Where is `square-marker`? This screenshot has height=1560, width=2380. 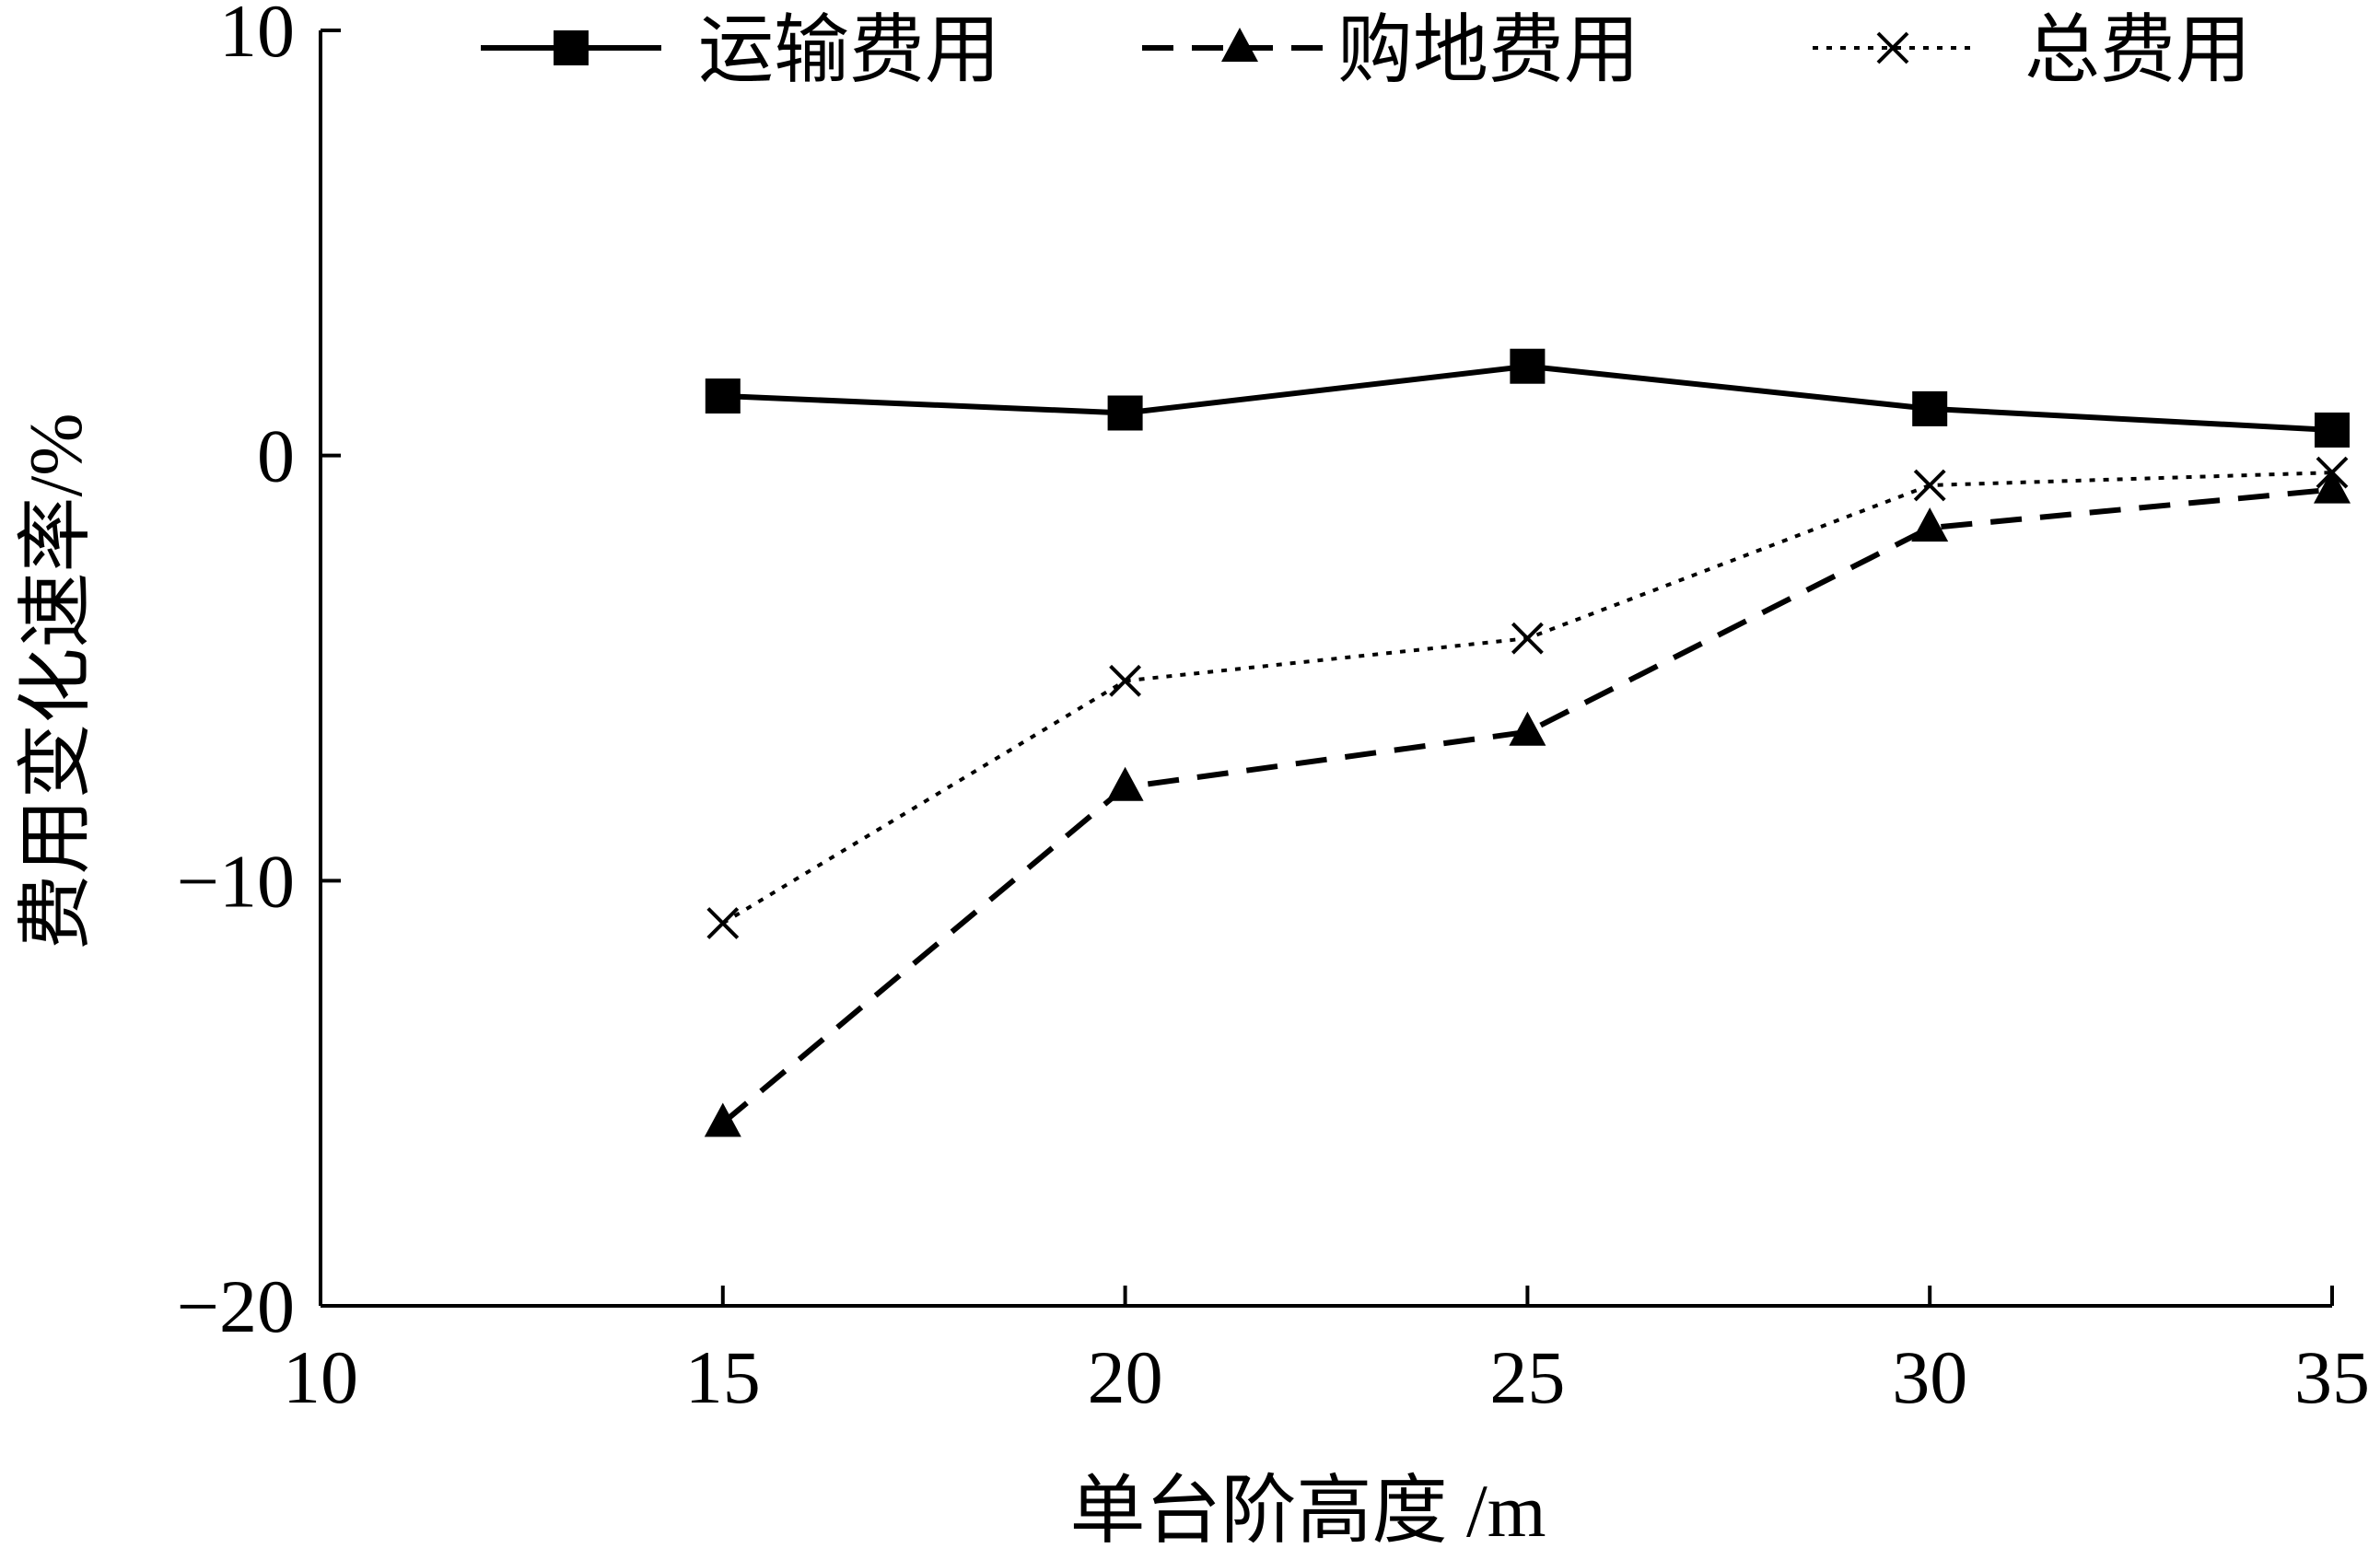
square-marker is located at coordinates (571, 47).